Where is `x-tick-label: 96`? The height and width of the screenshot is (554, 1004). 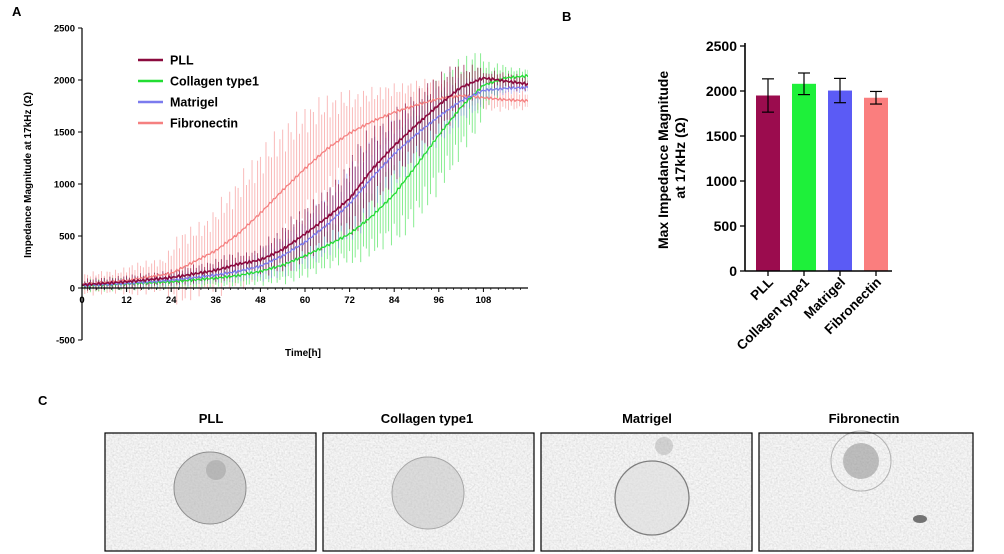 x-tick-label: 96 is located at coordinates (439, 300).